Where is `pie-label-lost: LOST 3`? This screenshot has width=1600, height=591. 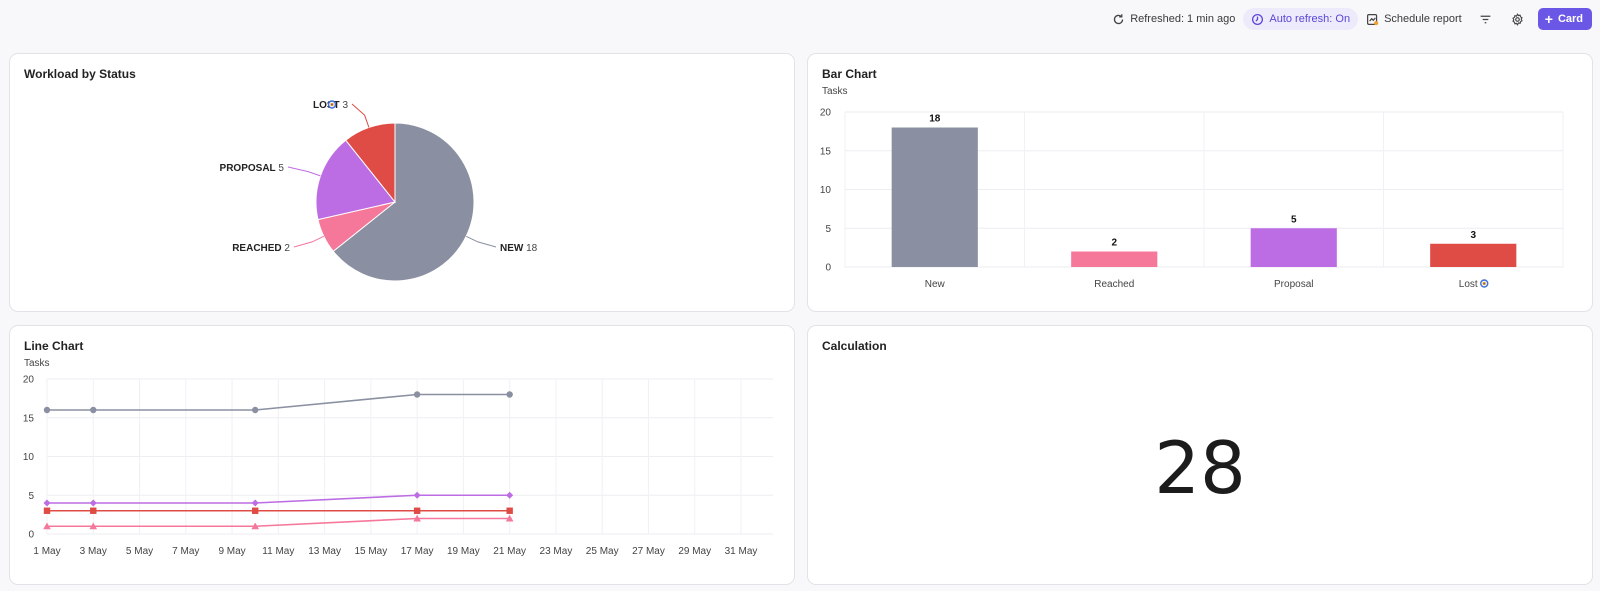 pie-label-lost: LOST 3 is located at coordinates (330, 105).